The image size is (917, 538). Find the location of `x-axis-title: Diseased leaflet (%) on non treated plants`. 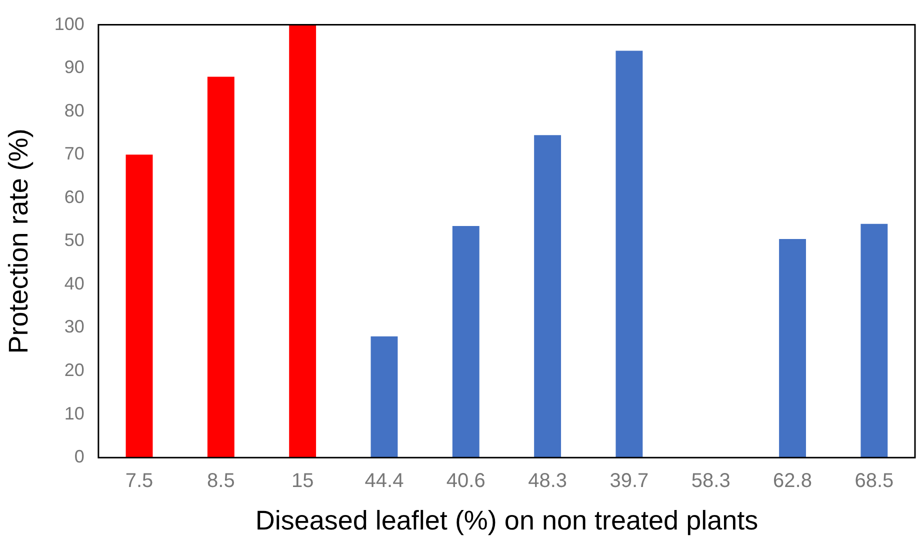

x-axis-title: Diseased leaflet (%) on non treated plants is located at coordinates (506, 520).